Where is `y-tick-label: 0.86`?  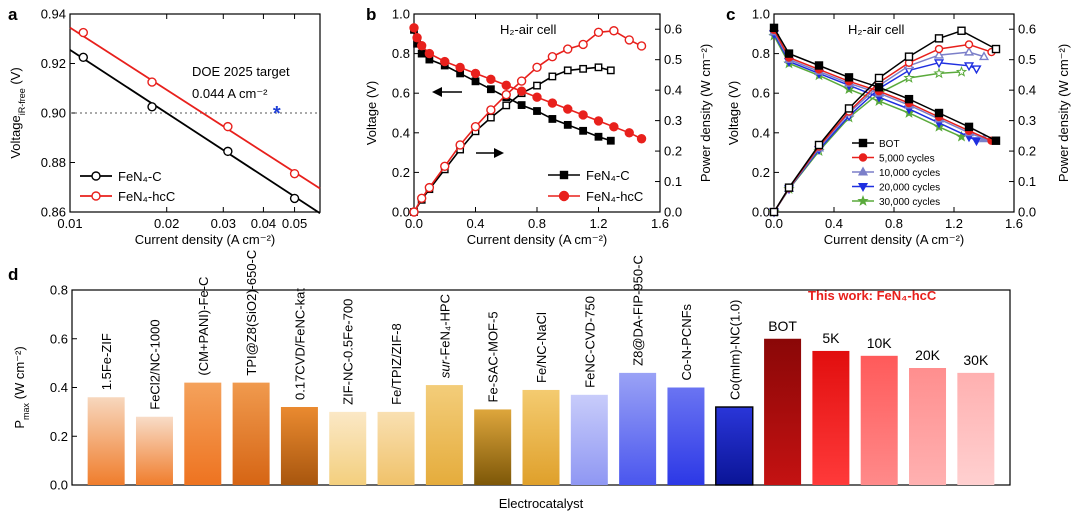 y-tick-label: 0.86 is located at coordinates (53, 212).